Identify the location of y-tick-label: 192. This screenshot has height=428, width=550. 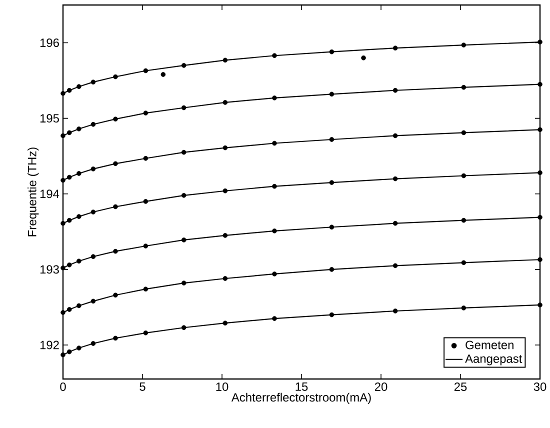
(49, 345).